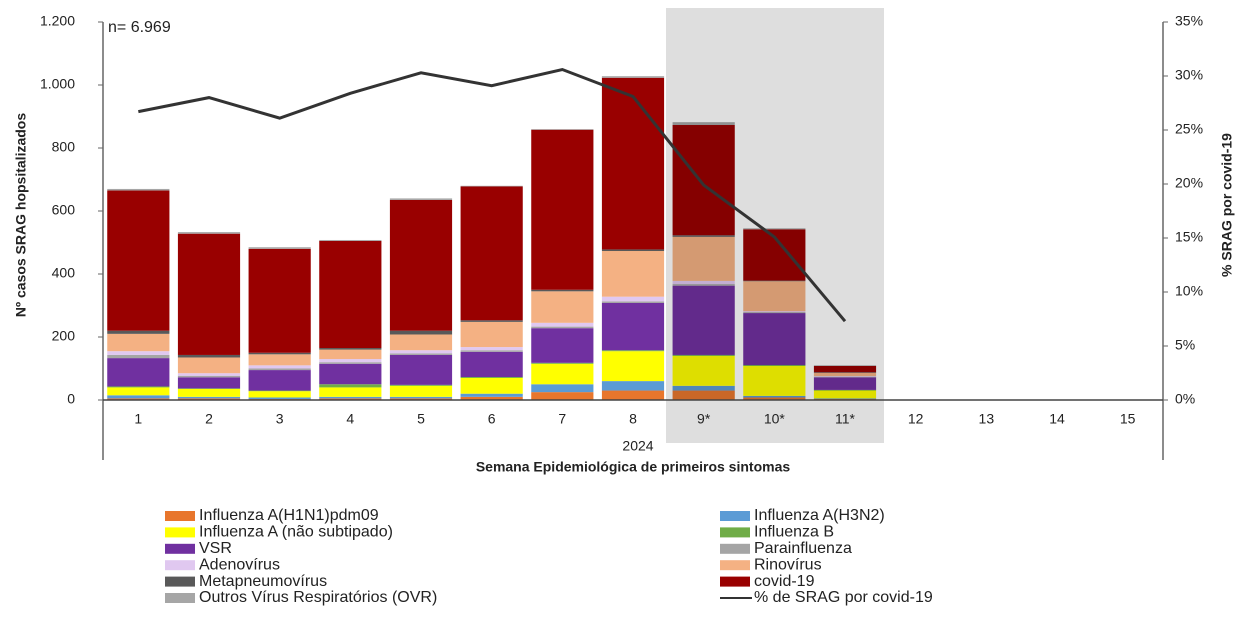 The height and width of the screenshot is (622, 1243). Describe the element at coordinates (1185, 399) in the screenshot. I see `y2-tick-label: 0%` at that location.